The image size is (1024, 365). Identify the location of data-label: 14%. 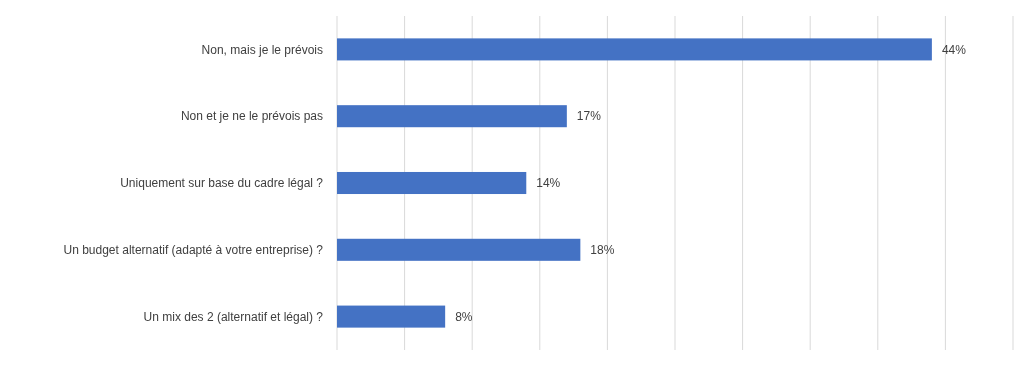
(548, 183).